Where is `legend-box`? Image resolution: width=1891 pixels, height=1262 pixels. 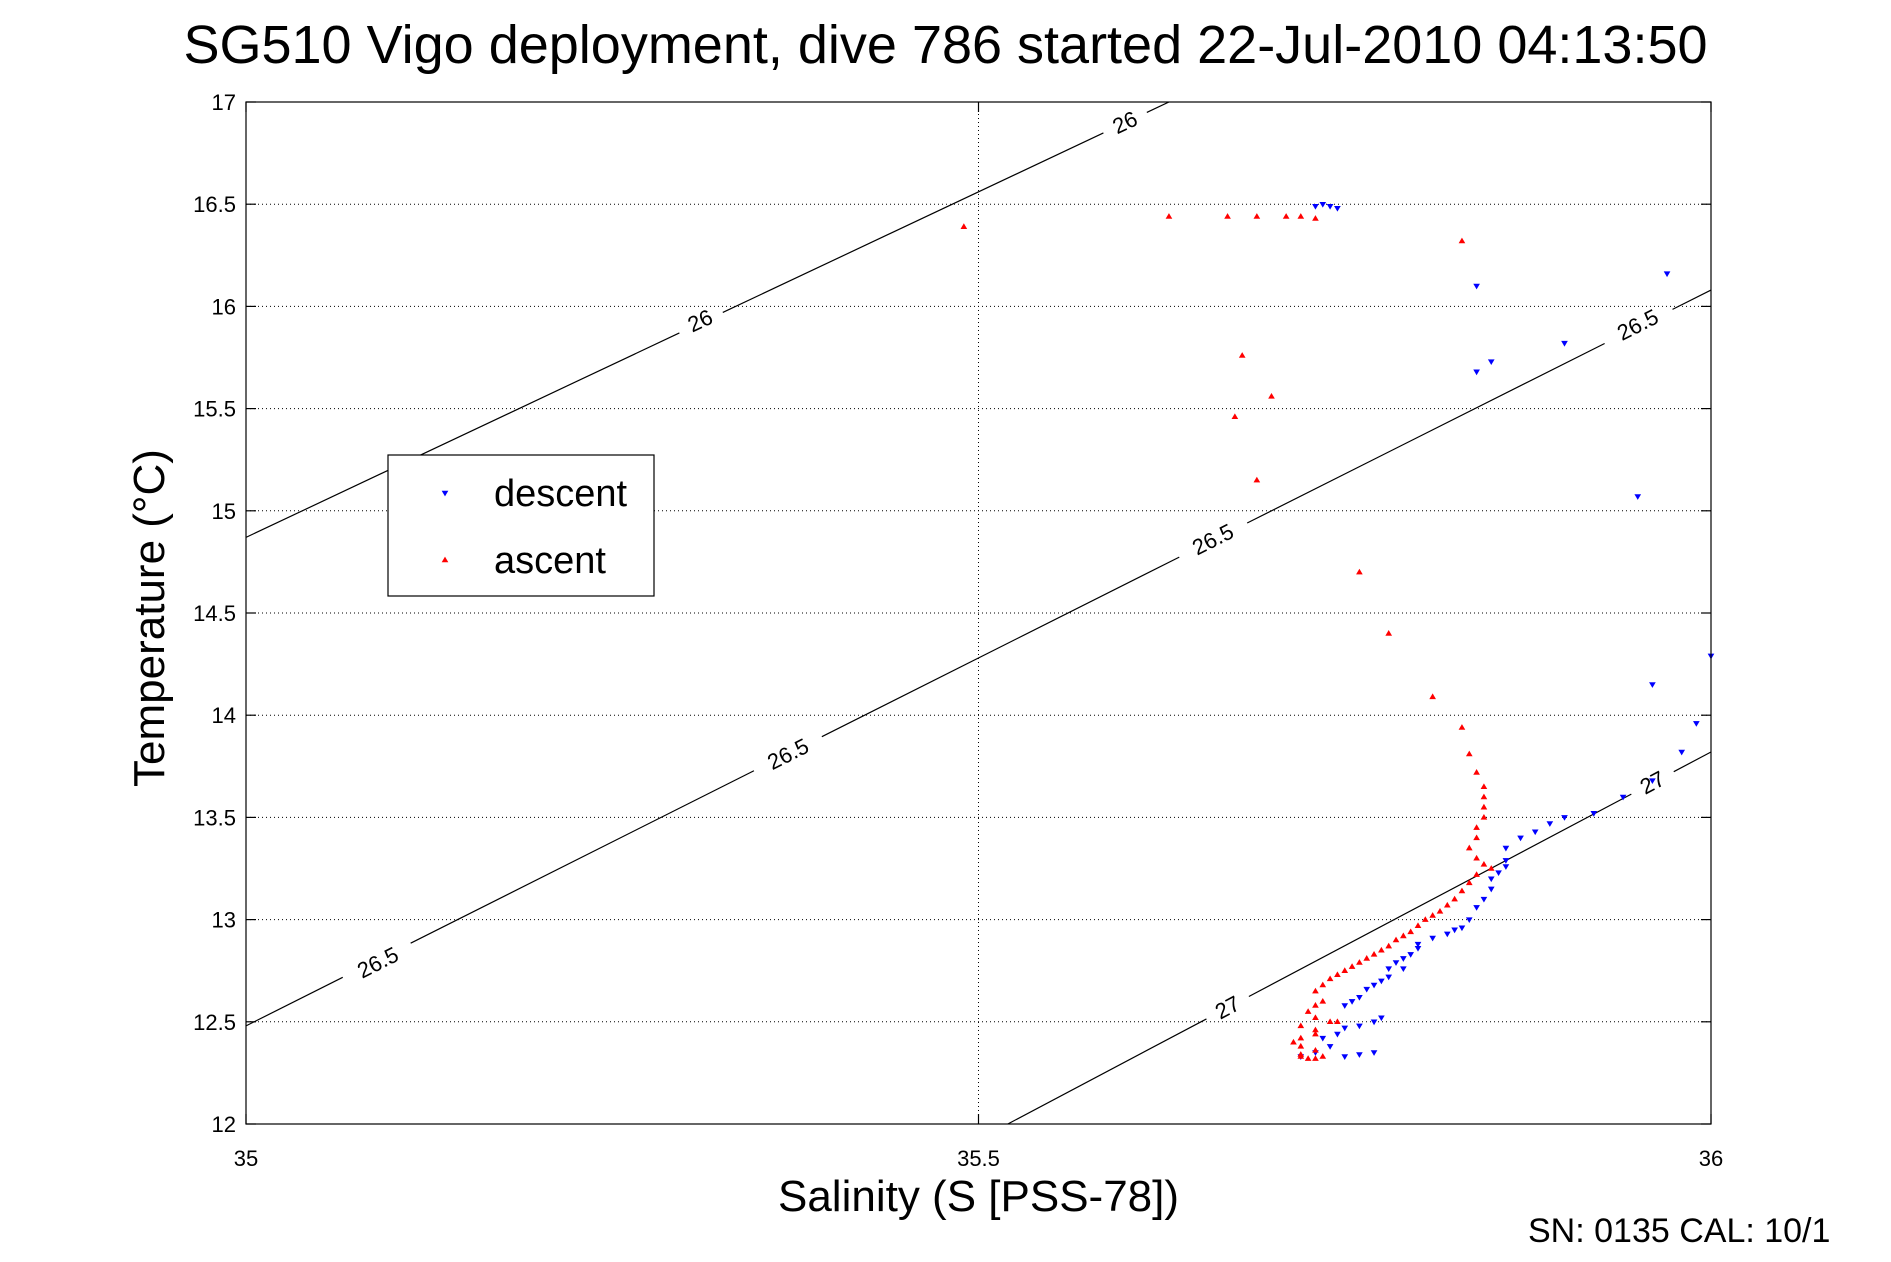 legend-box is located at coordinates (521, 525).